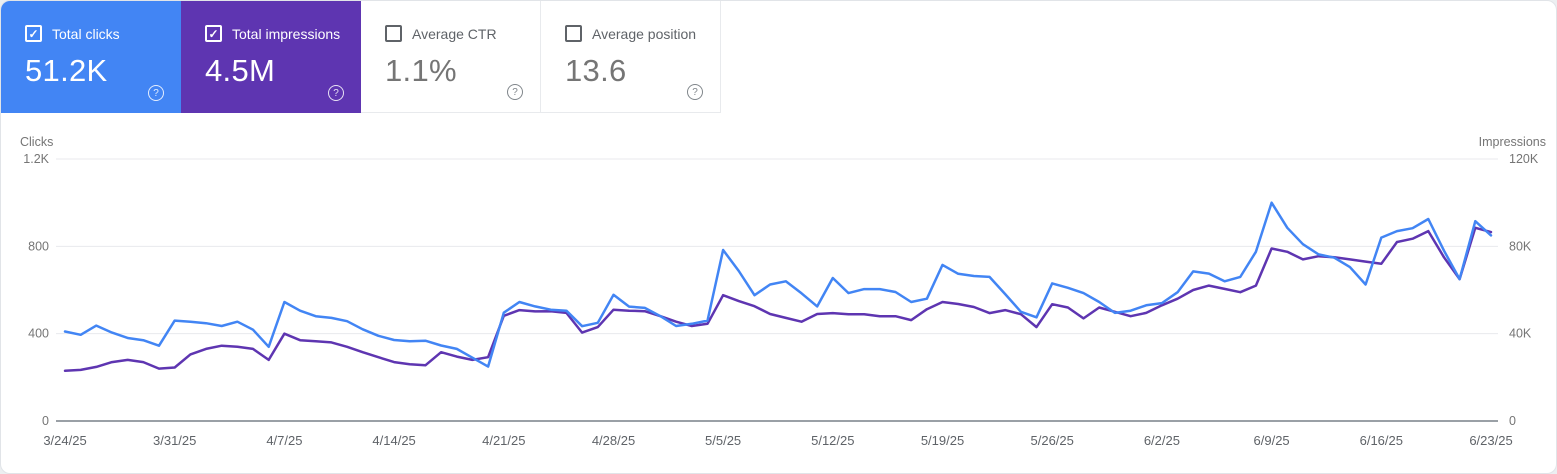 The width and height of the screenshot is (1557, 474). What do you see at coordinates (33, 33) in the screenshot?
I see `total-clicks-checkbox` at bounding box center [33, 33].